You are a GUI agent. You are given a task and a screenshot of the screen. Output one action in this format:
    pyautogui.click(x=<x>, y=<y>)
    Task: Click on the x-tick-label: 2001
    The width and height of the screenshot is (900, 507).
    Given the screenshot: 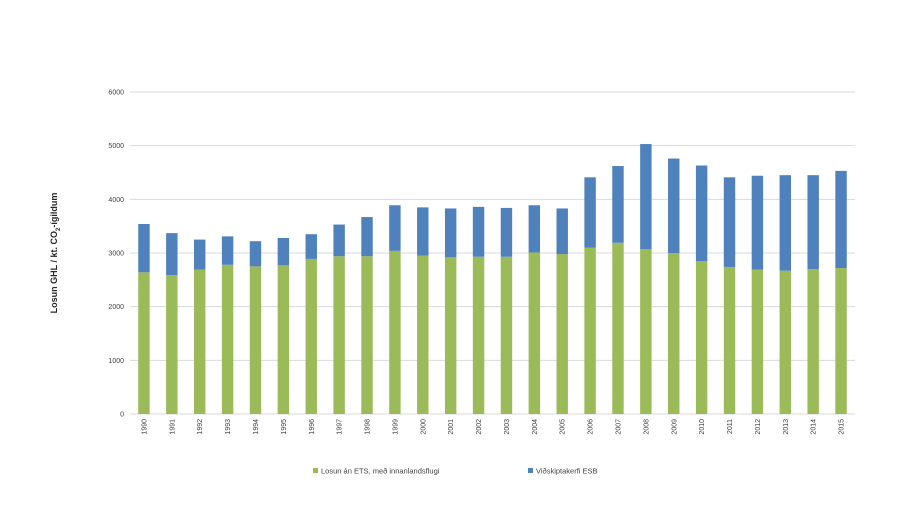 What is the action you would take?
    pyautogui.click(x=451, y=427)
    